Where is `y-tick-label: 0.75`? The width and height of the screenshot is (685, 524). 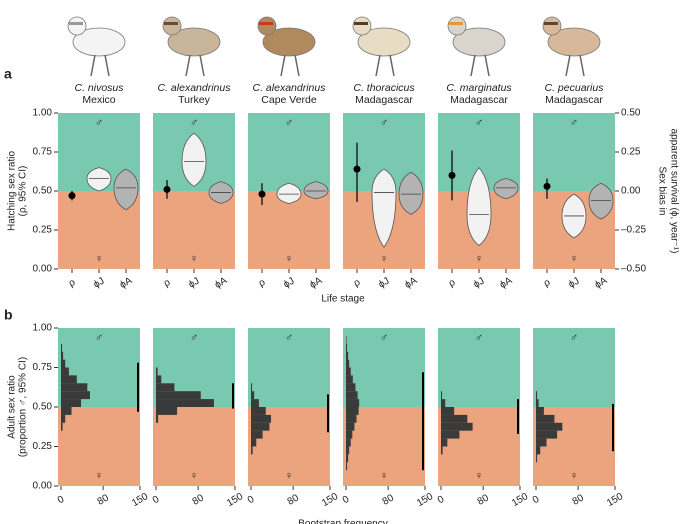
y-tick-label: 0.75 is located at coordinates (43, 367).